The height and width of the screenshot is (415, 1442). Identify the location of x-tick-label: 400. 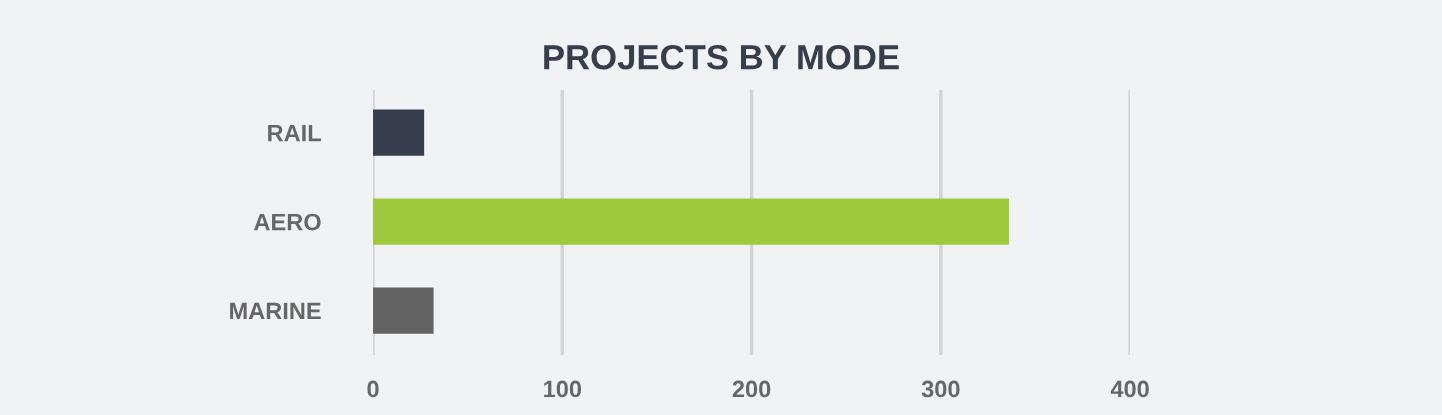
(1129, 389).